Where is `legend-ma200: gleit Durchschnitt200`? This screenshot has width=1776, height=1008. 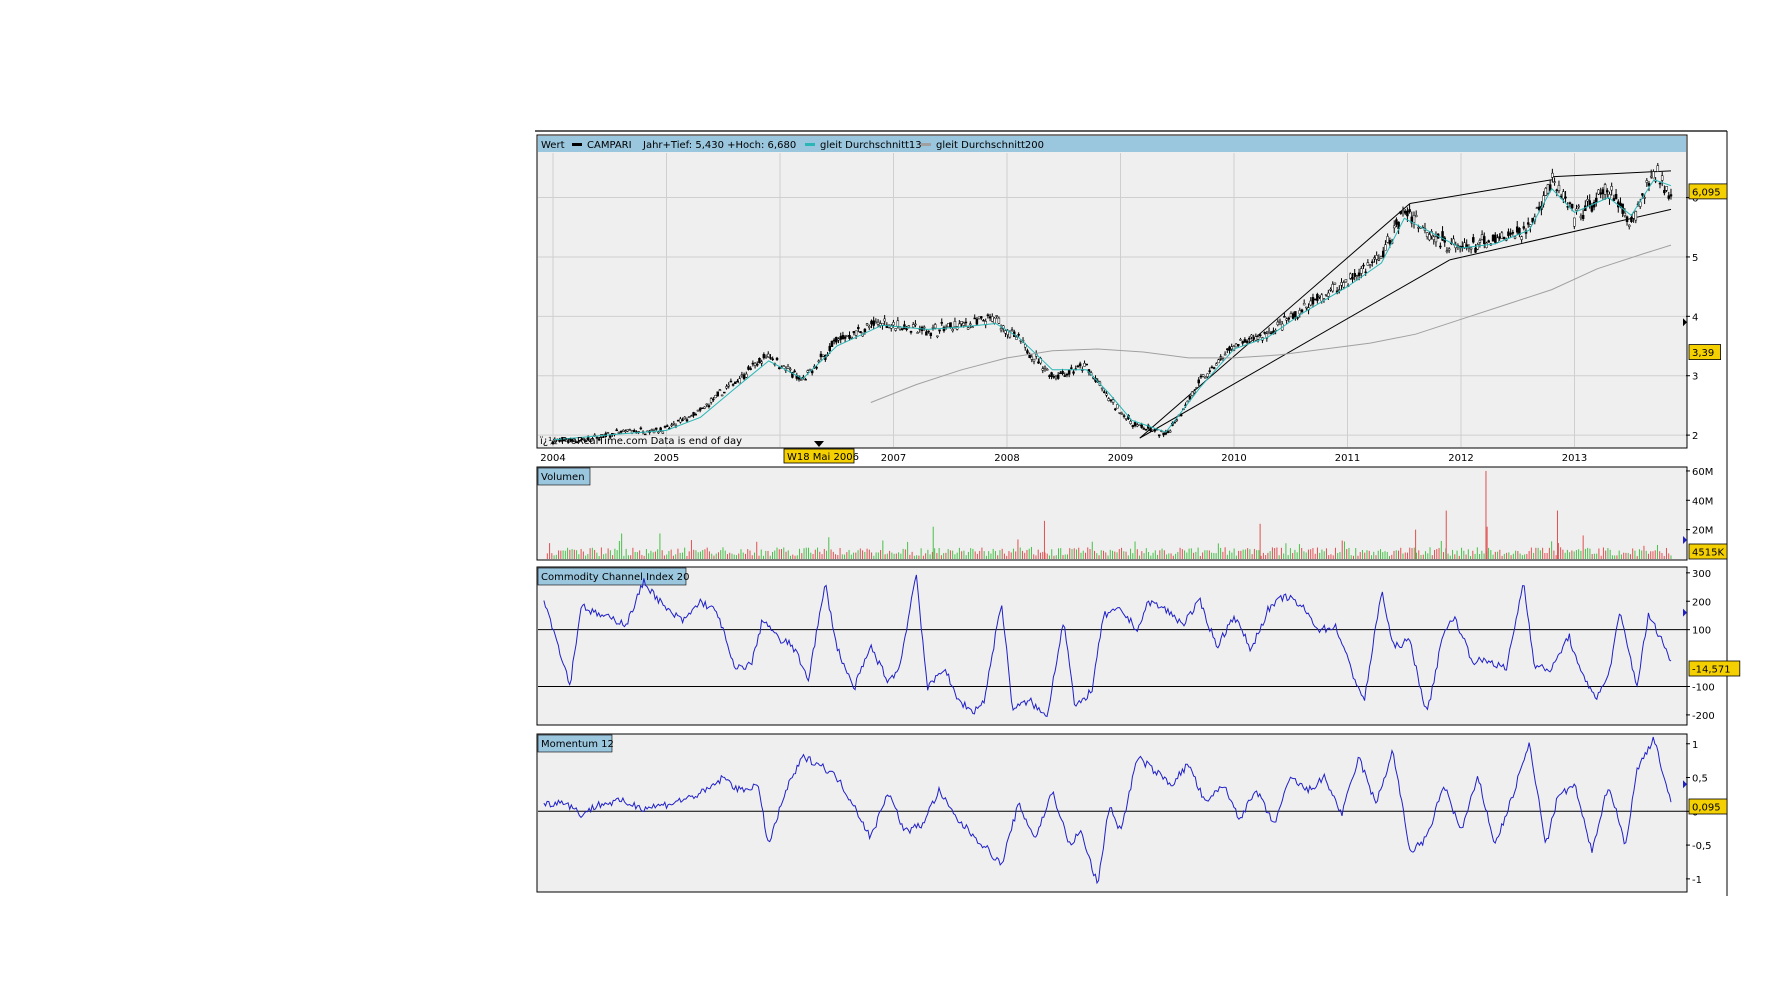
legend-ma200: gleit Durchschnitt200 is located at coordinates (990, 145).